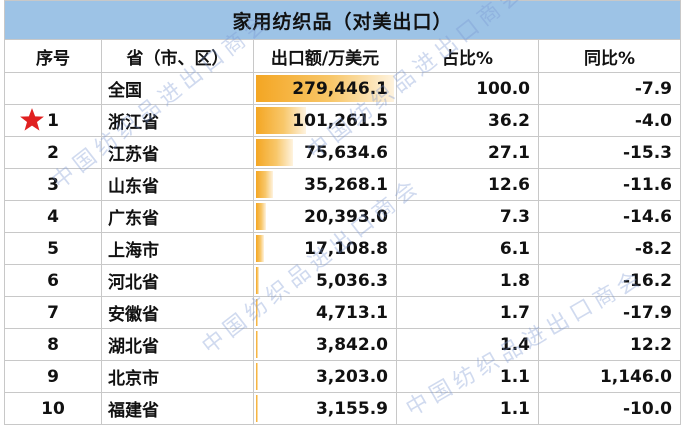  What do you see at coordinates (467, 312) in the screenshot?
I see `share-cell: 1.7` at bounding box center [467, 312].